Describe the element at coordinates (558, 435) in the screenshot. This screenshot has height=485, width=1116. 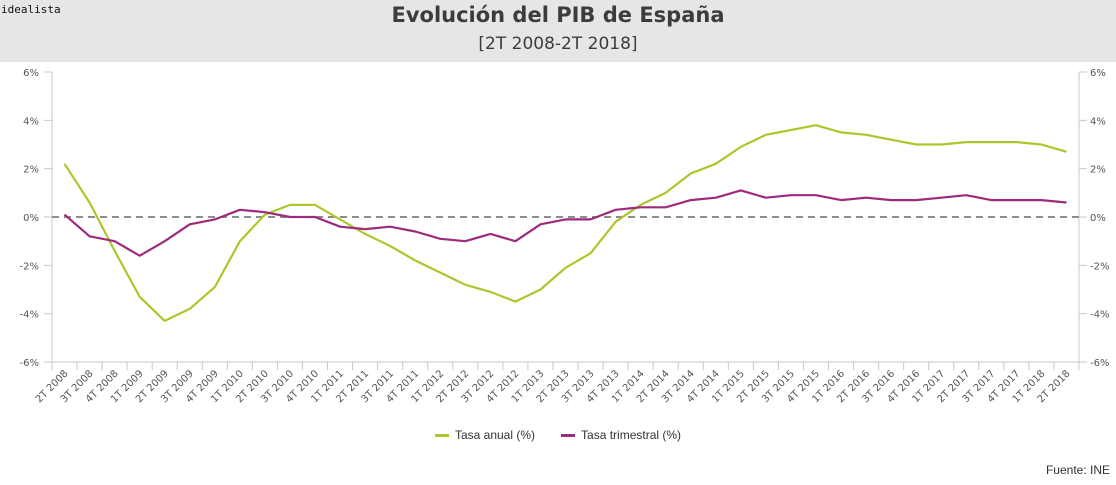
I see `legend: Tasa anual (%) Tasa trimestral (%)` at that location.